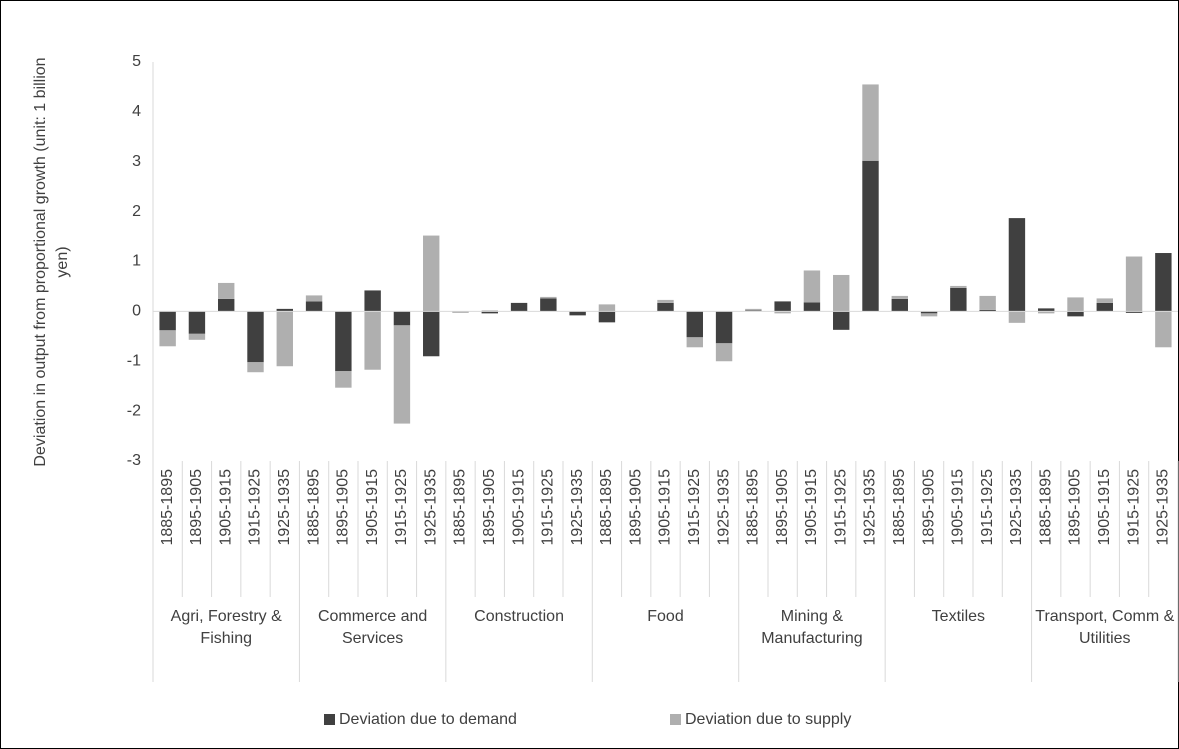 Image resolution: width=1179 pixels, height=749 pixels. I want to click on y-tick-label: -3, so click(134, 460).